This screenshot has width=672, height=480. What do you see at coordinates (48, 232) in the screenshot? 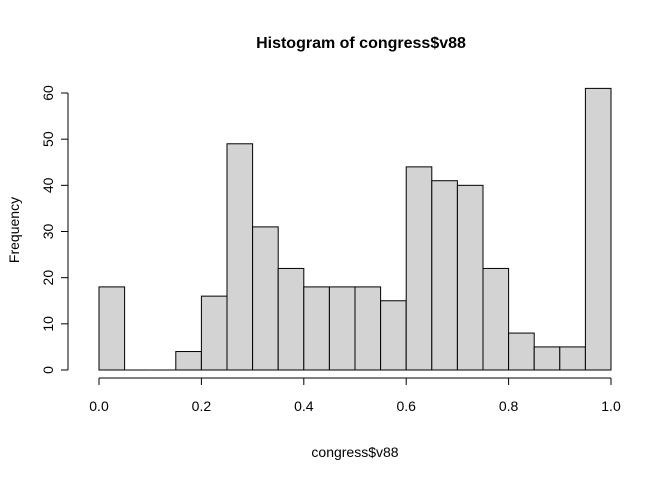
I see `y-tick-label: 30` at bounding box center [48, 232].